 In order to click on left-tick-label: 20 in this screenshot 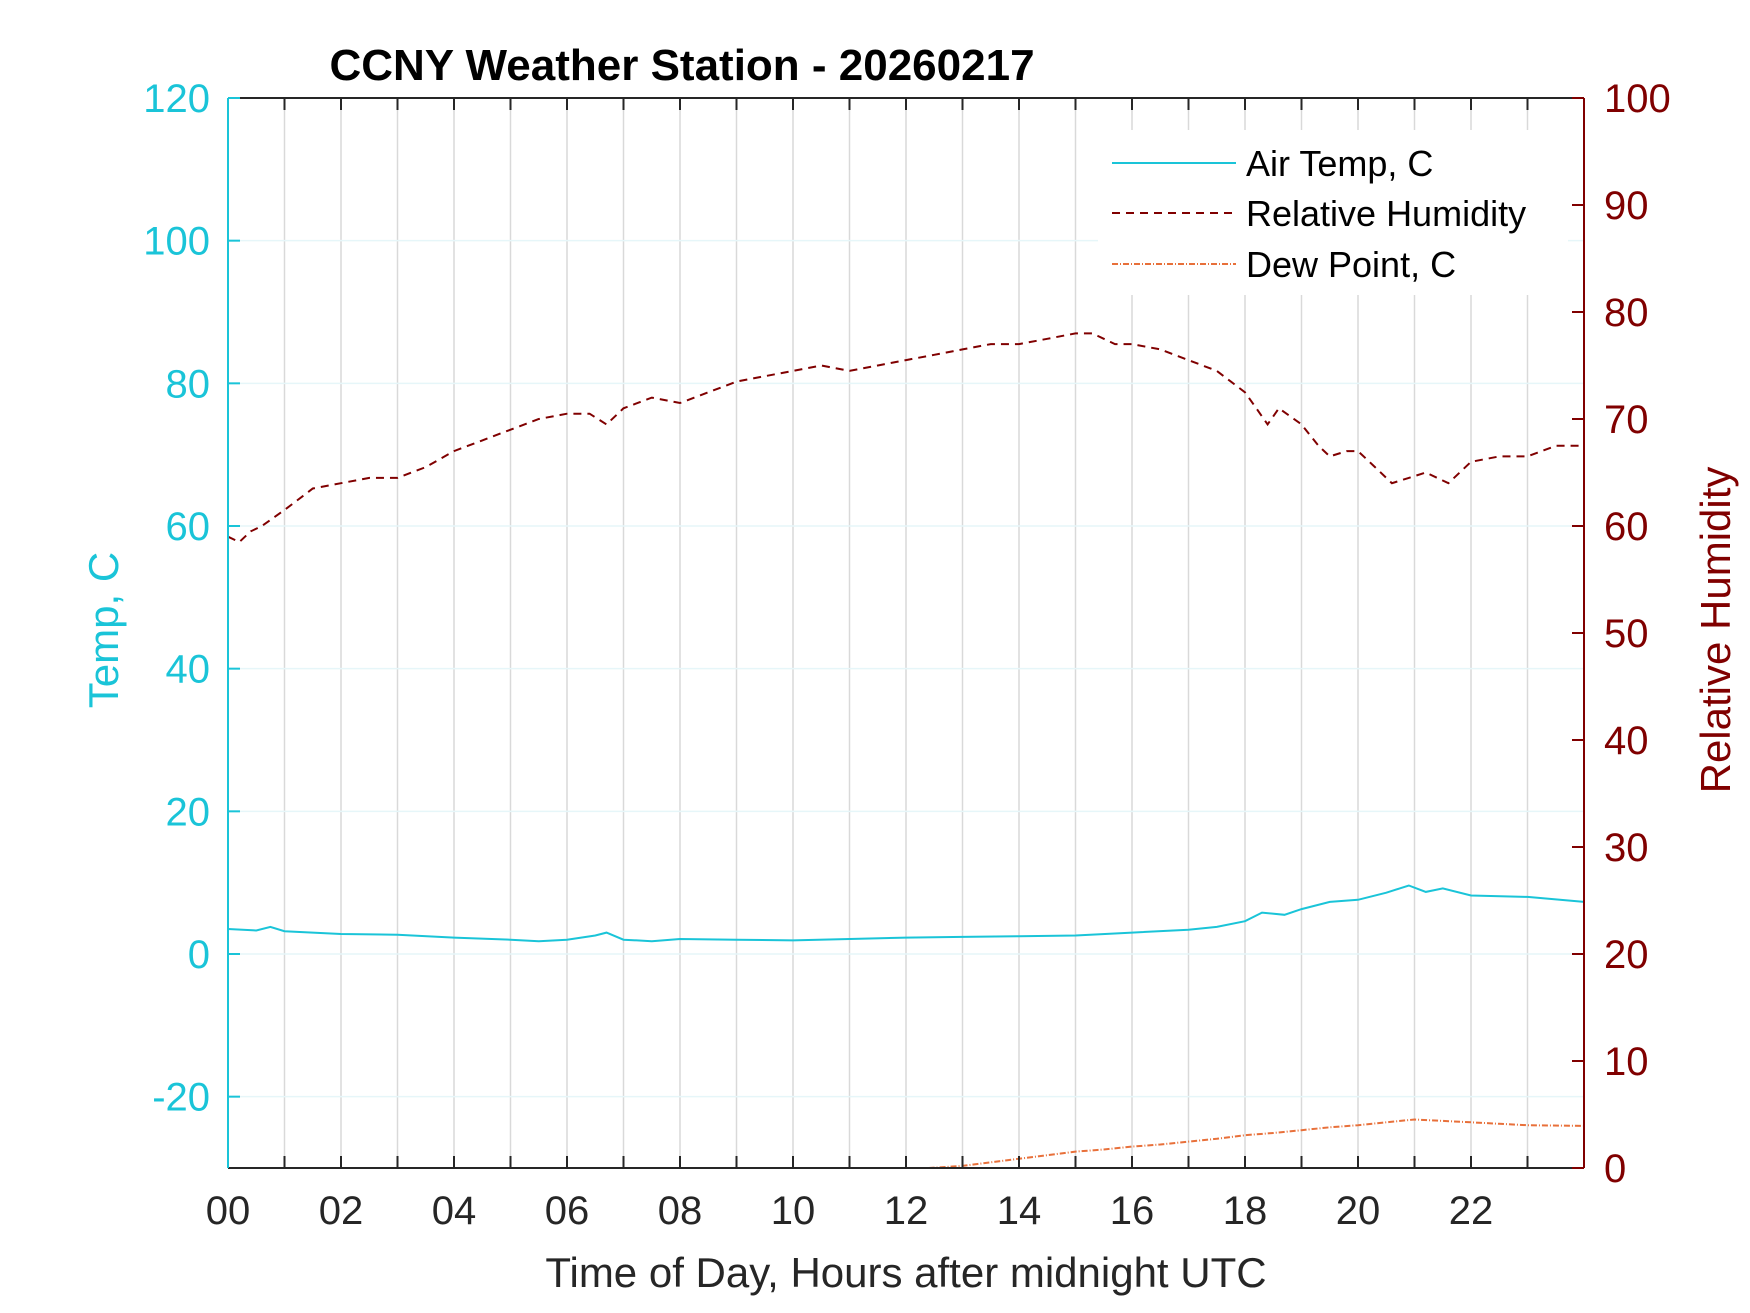, I will do `click(188, 812)`.